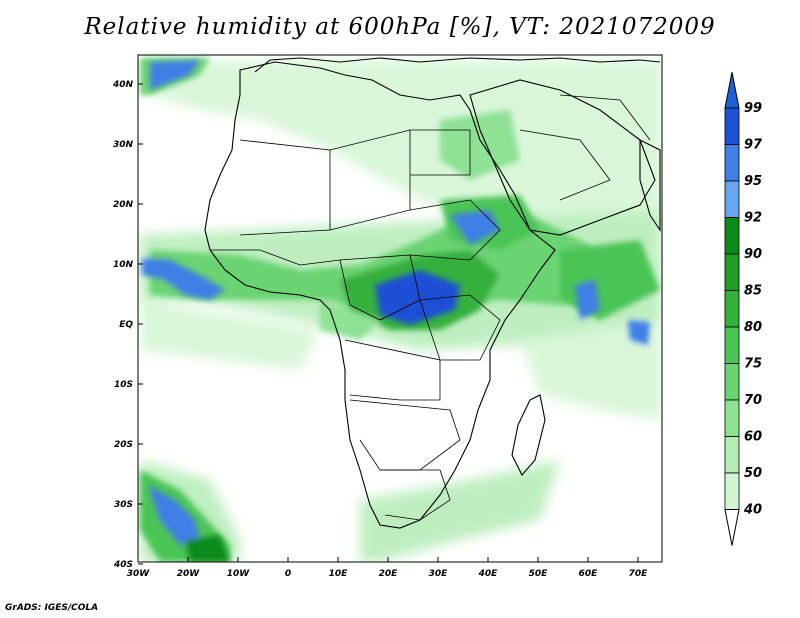 The image size is (800, 618). What do you see at coordinates (650, 185) in the screenshot?
I see `india-coastline` at bounding box center [650, 185].